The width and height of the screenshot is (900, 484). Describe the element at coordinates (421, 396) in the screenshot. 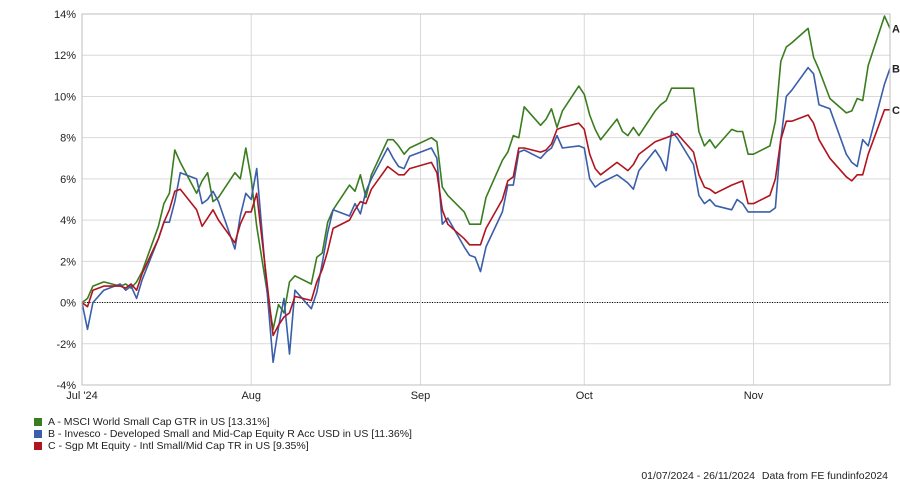

I see `x-tick-label: Sep` at that location.